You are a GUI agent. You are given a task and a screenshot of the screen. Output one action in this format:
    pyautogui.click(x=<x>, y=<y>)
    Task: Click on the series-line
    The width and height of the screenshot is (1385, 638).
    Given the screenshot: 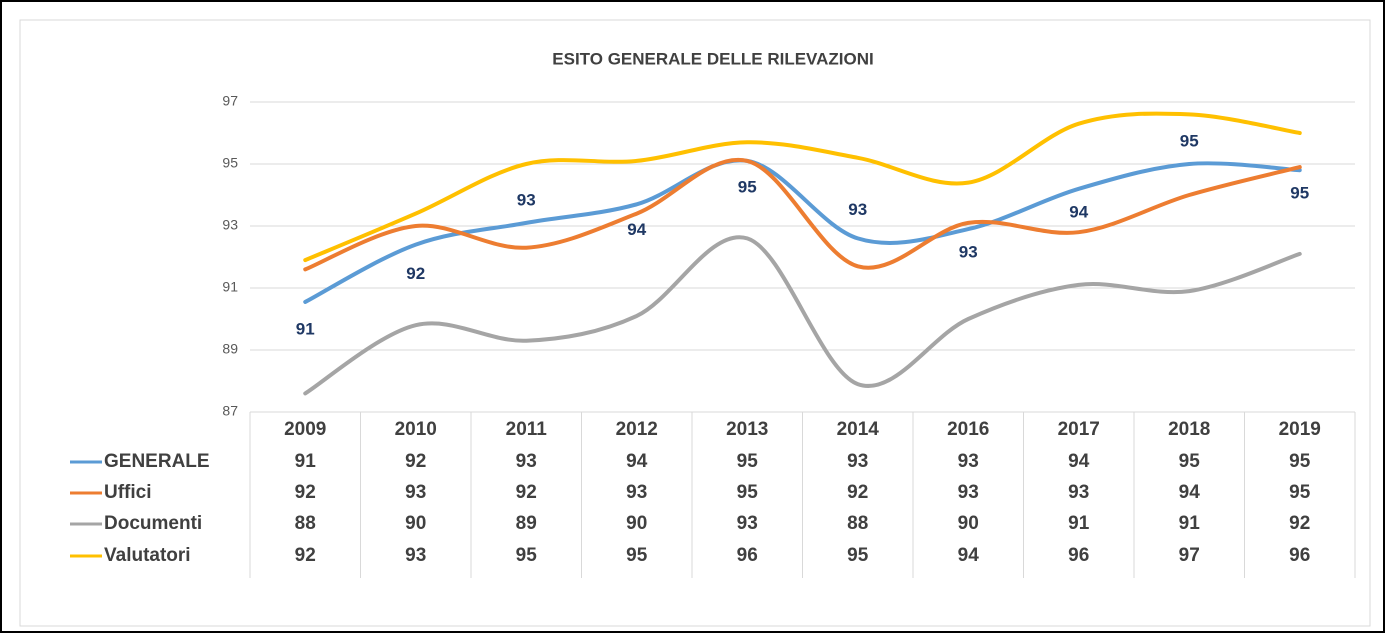 What is the action you would take?
    pyautogui.click(x=802, y=214)
    